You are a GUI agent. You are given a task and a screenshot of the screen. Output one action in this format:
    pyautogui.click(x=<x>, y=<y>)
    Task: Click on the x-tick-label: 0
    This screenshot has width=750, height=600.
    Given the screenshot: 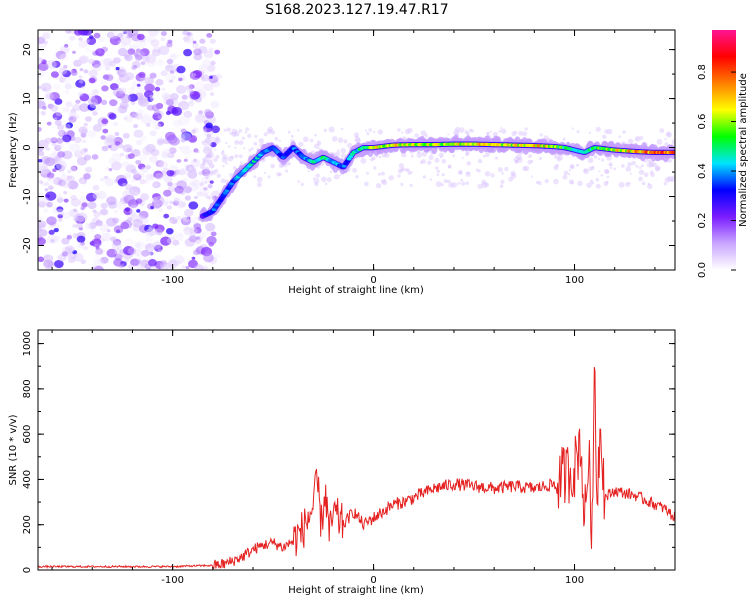 What is the action you would take?
    pyautogui.click(x=373, y=580)
    